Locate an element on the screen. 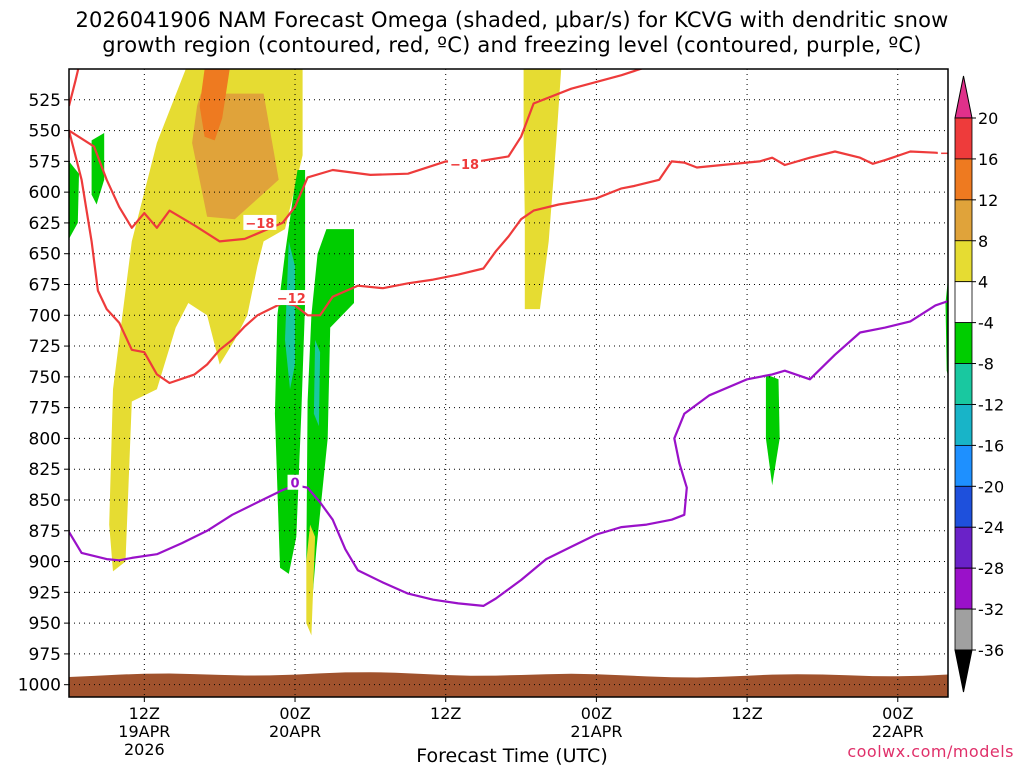  y-tick-label-800: 800 is located at coordinates (45, 439).